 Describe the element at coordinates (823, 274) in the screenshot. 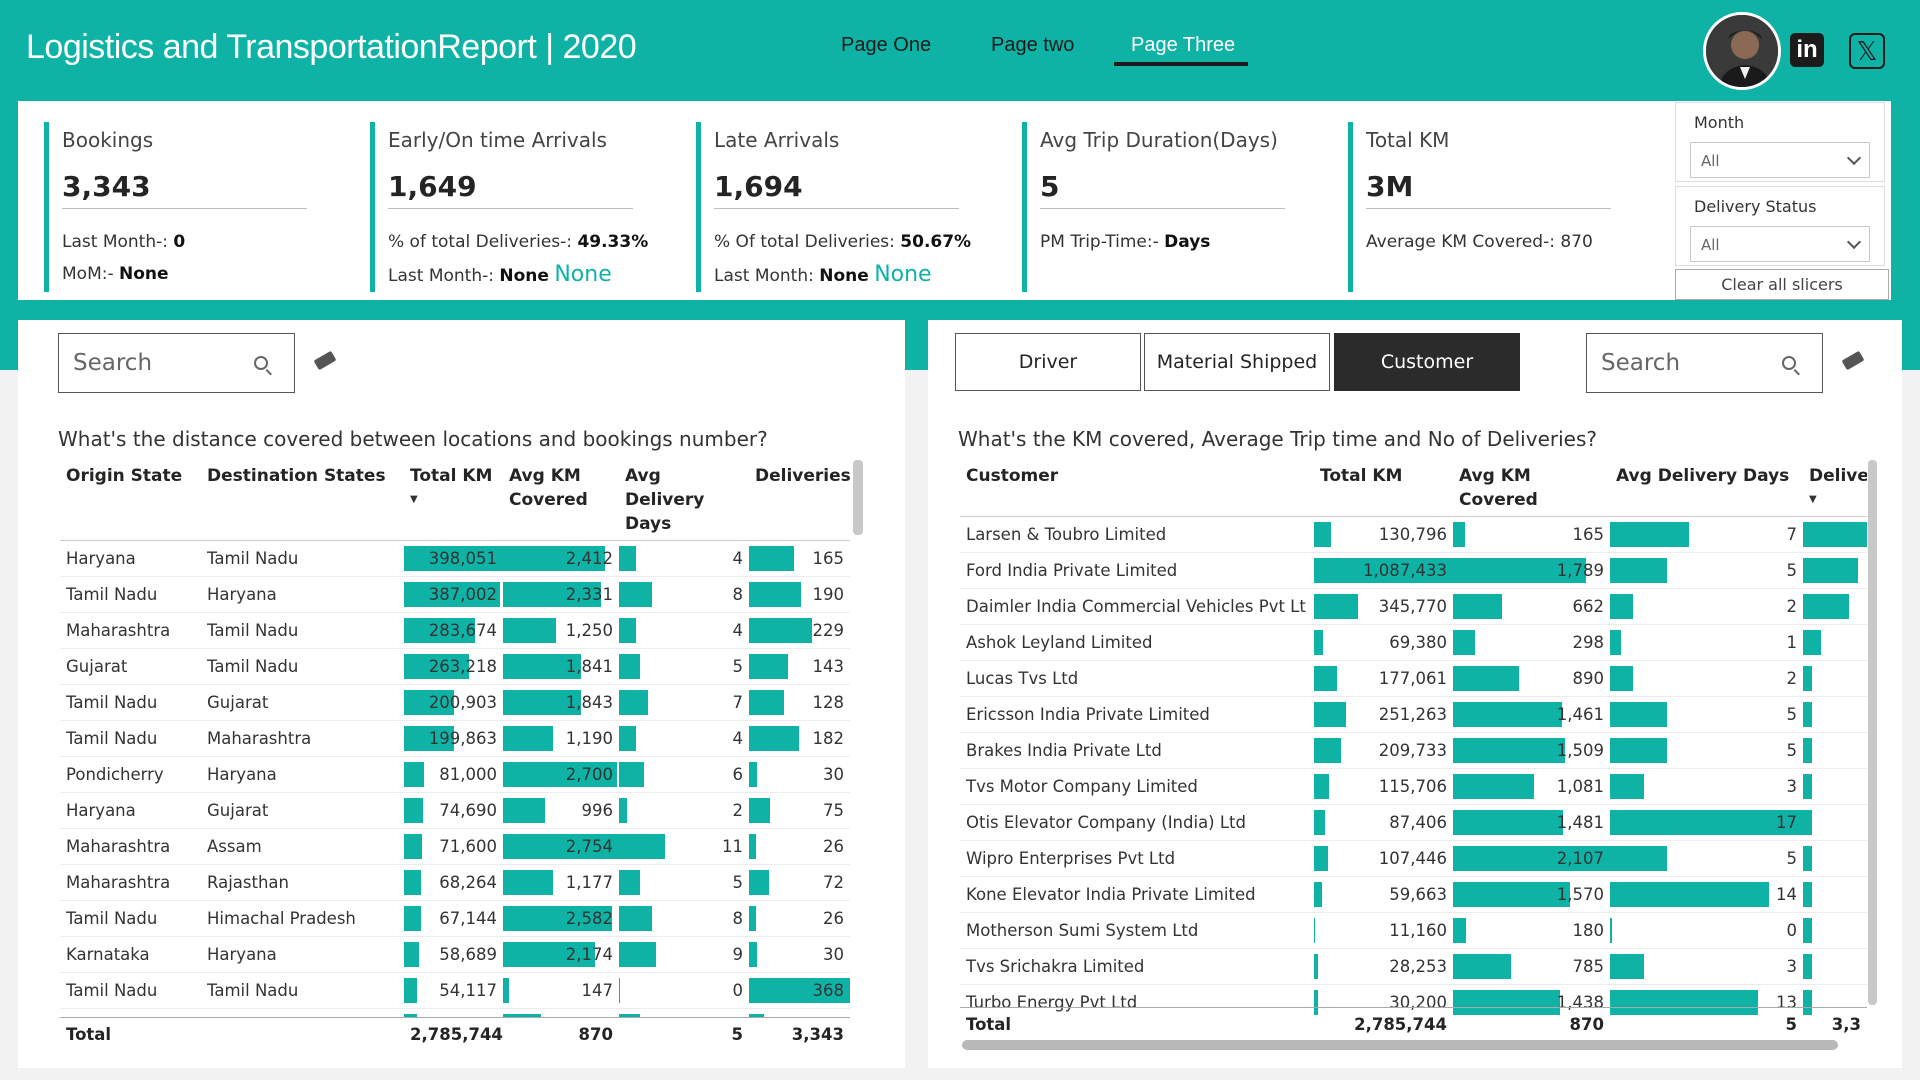

I see `kpi-sub-2: Last Month: None None` at that location.